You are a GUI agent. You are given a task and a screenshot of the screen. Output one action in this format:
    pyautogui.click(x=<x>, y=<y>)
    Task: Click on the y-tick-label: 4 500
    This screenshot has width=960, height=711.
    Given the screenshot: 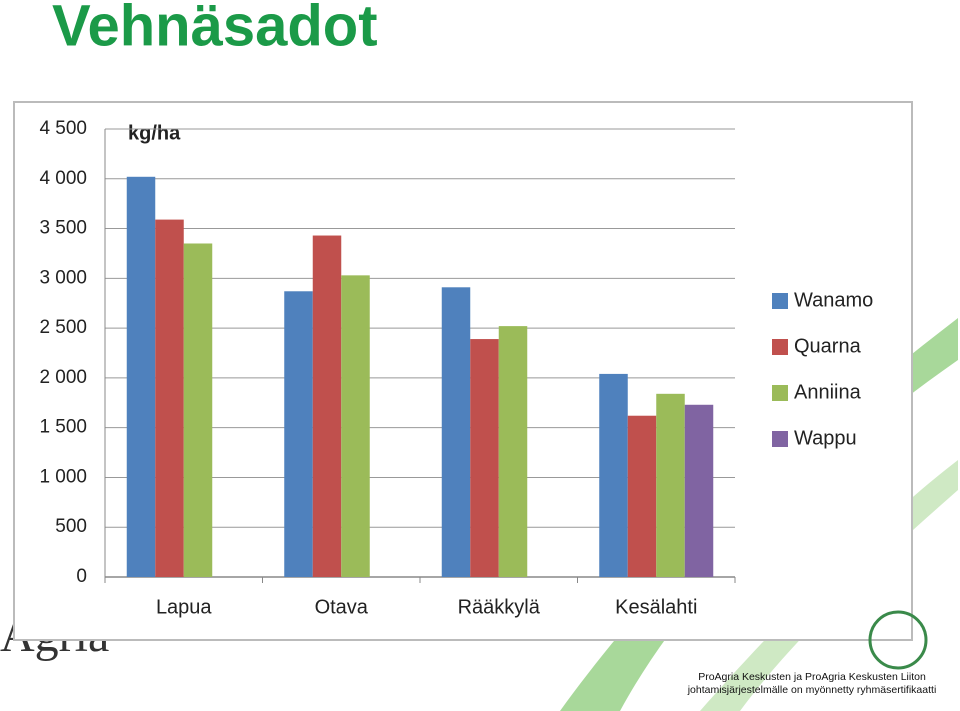 What is the action you would take?
    pyautogui.click(x=63, y=128)
    